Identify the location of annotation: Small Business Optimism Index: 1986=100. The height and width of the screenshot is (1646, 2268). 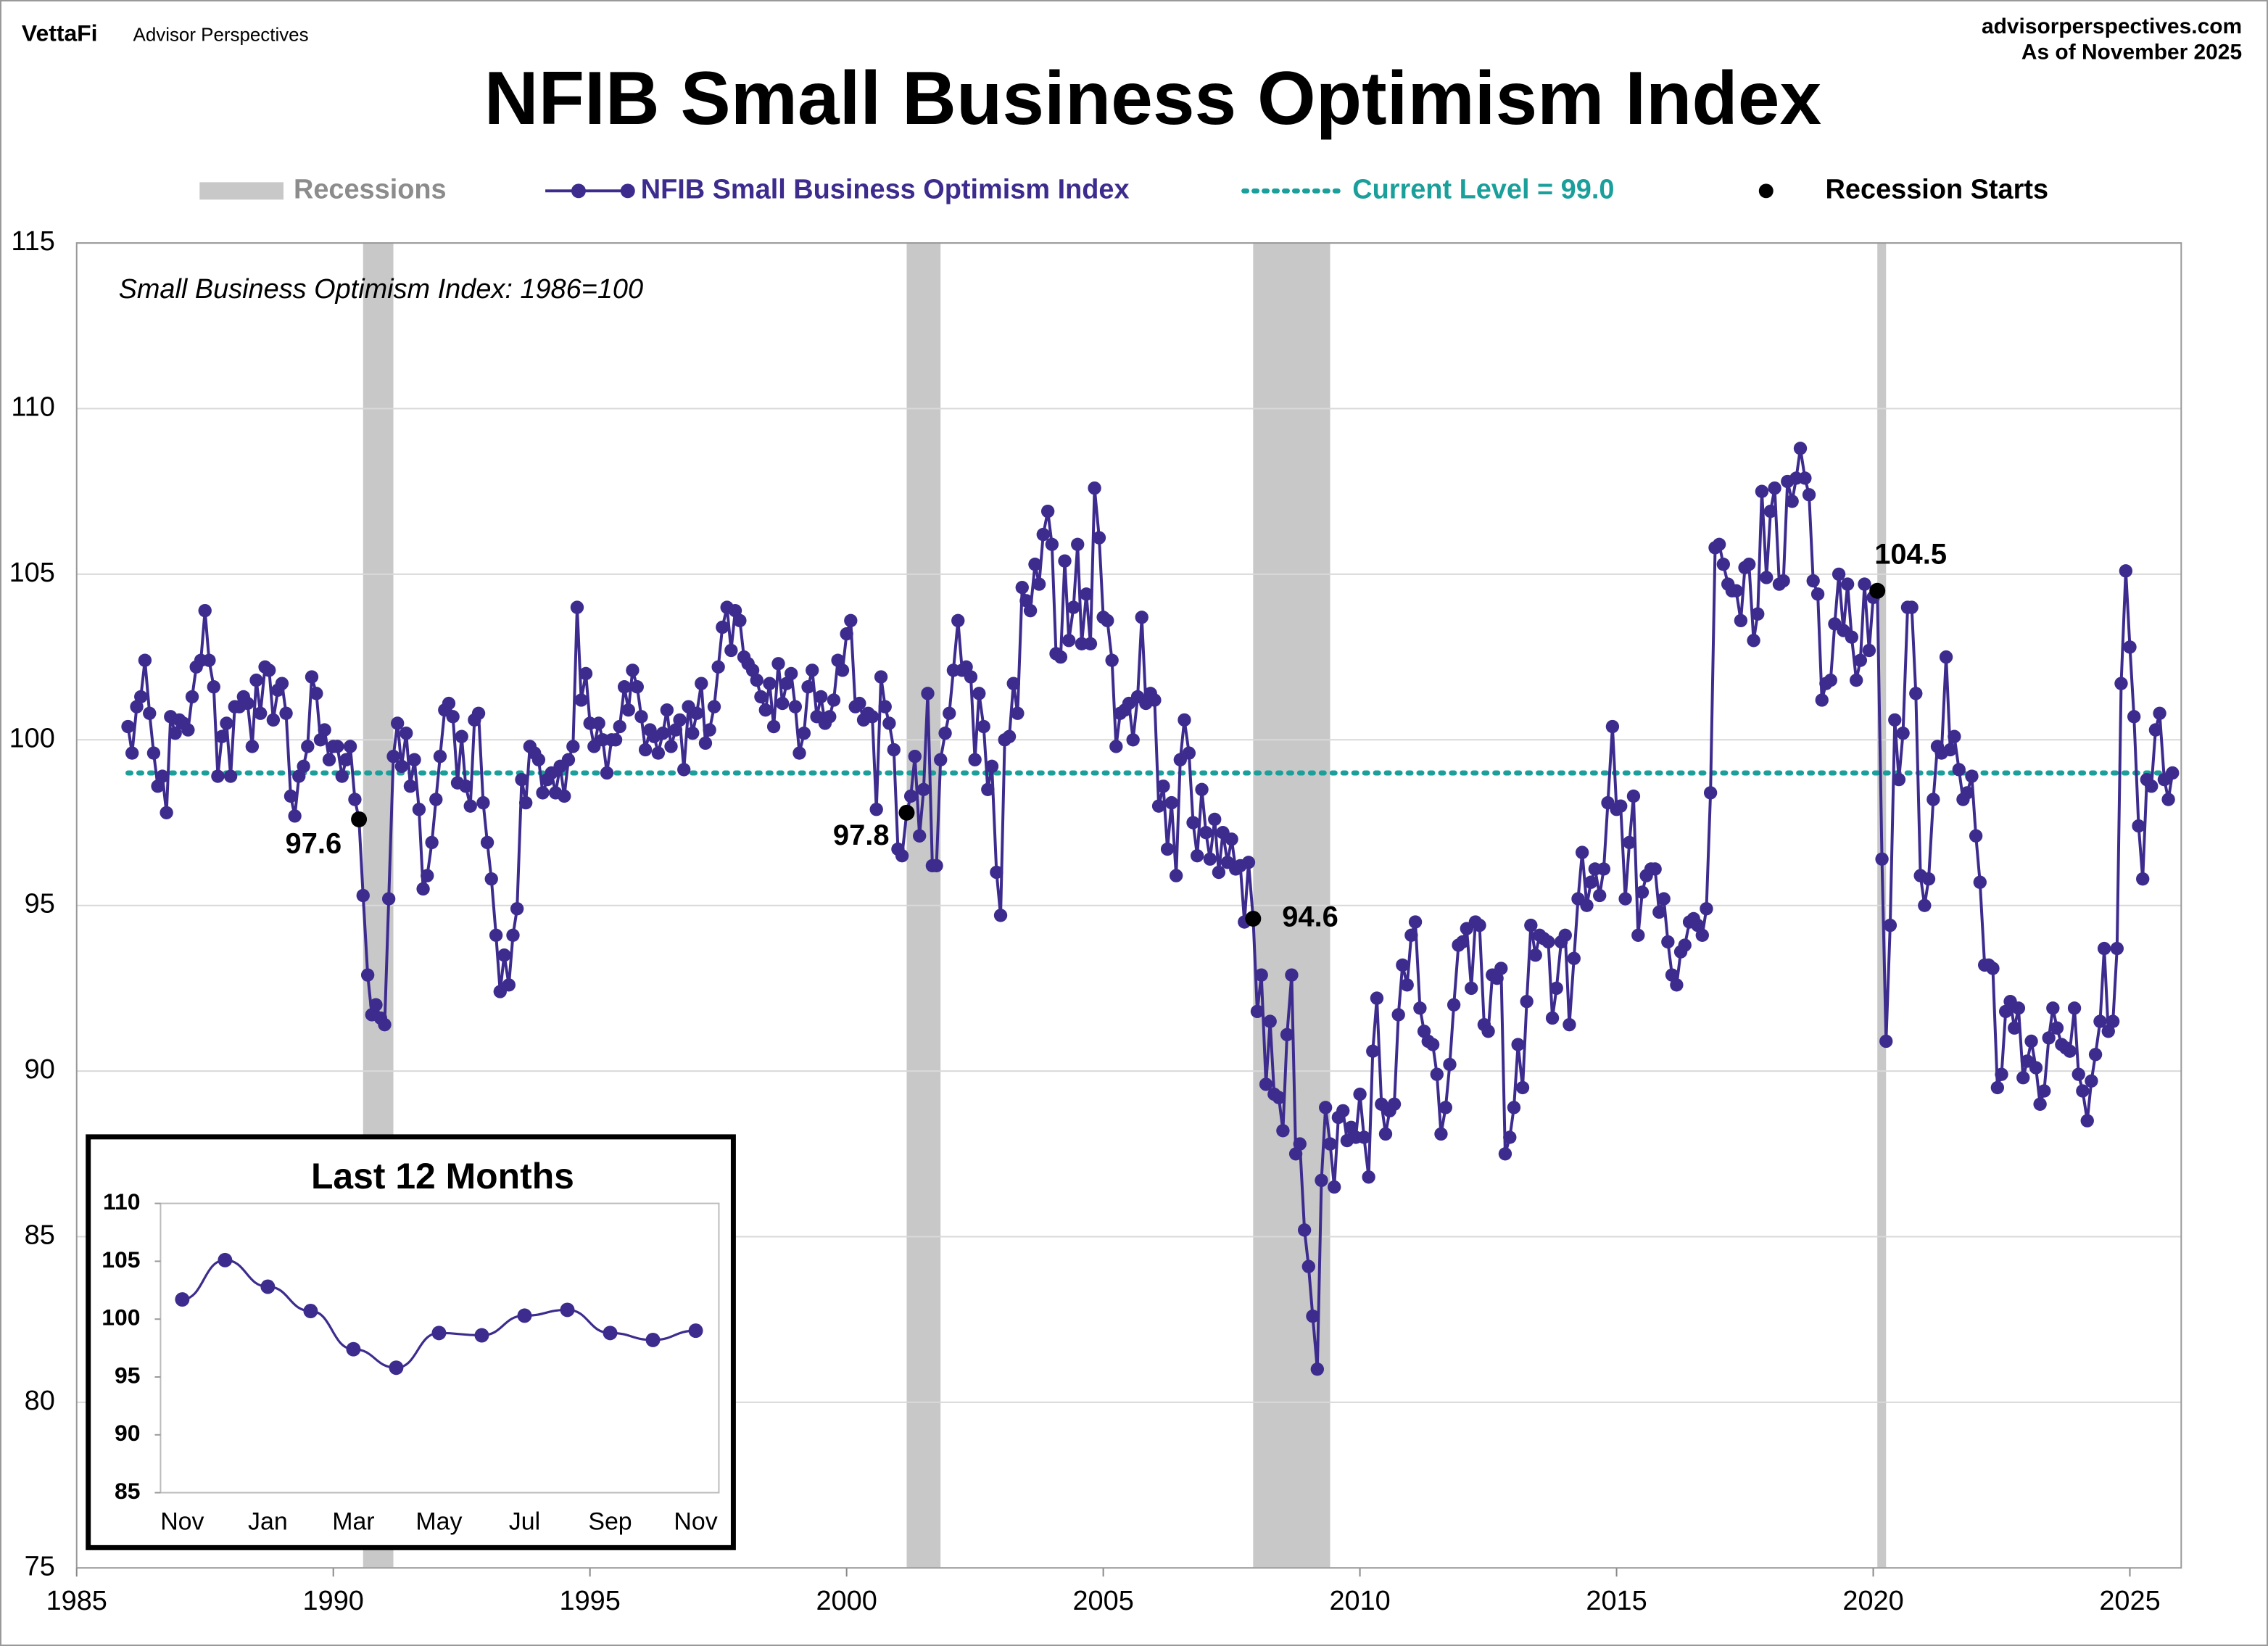
(381, 290).